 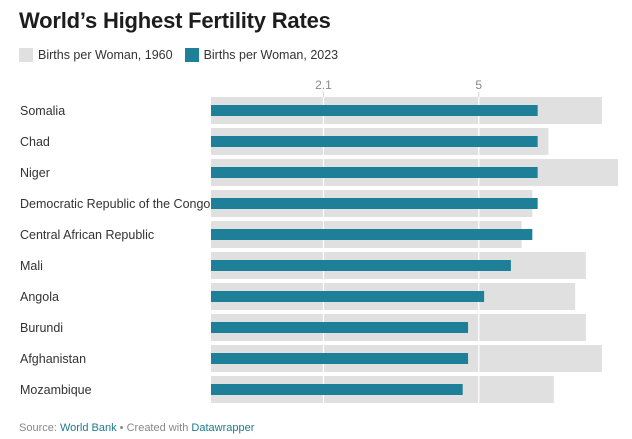 What do you see at coordinates (26, 55) in the screenshot?
I see `legend-swatch-1960` at bounding box center [26, 55].